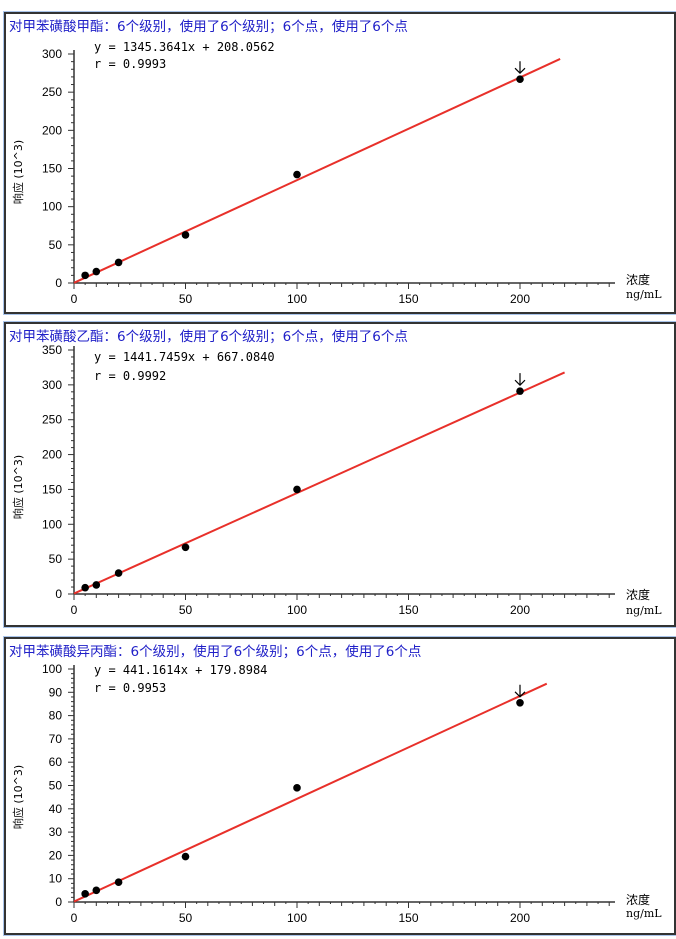 The image size is (676, 939). I want to click on y-tick-label: 60, so click(56, 762).